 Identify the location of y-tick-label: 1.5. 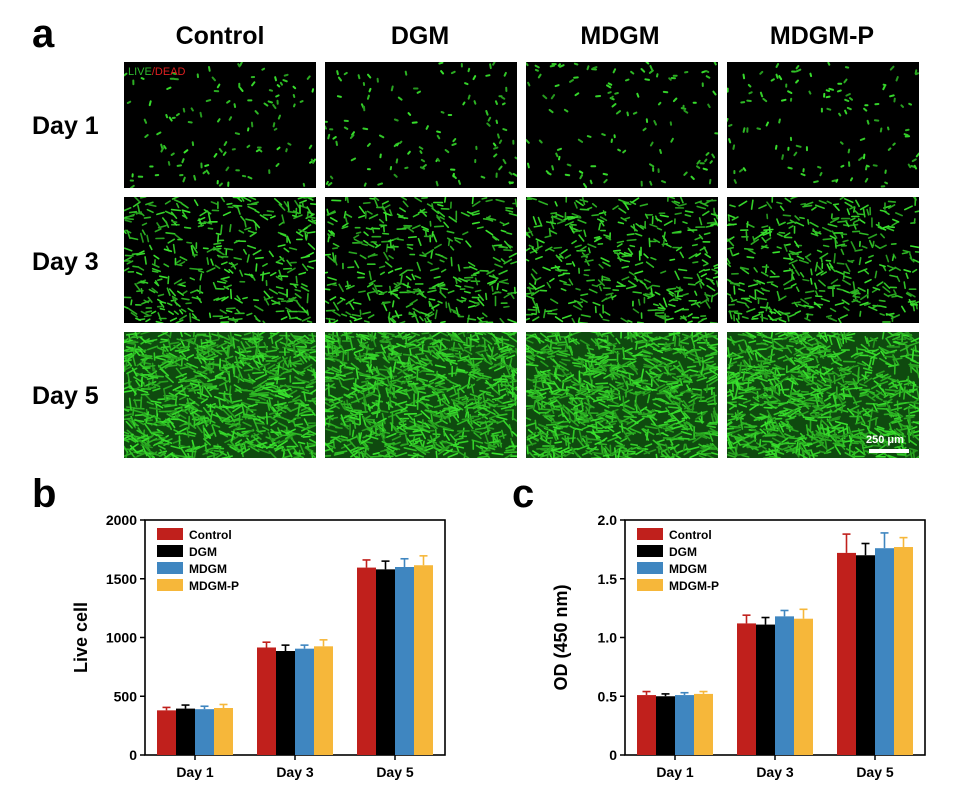
(608, 579).